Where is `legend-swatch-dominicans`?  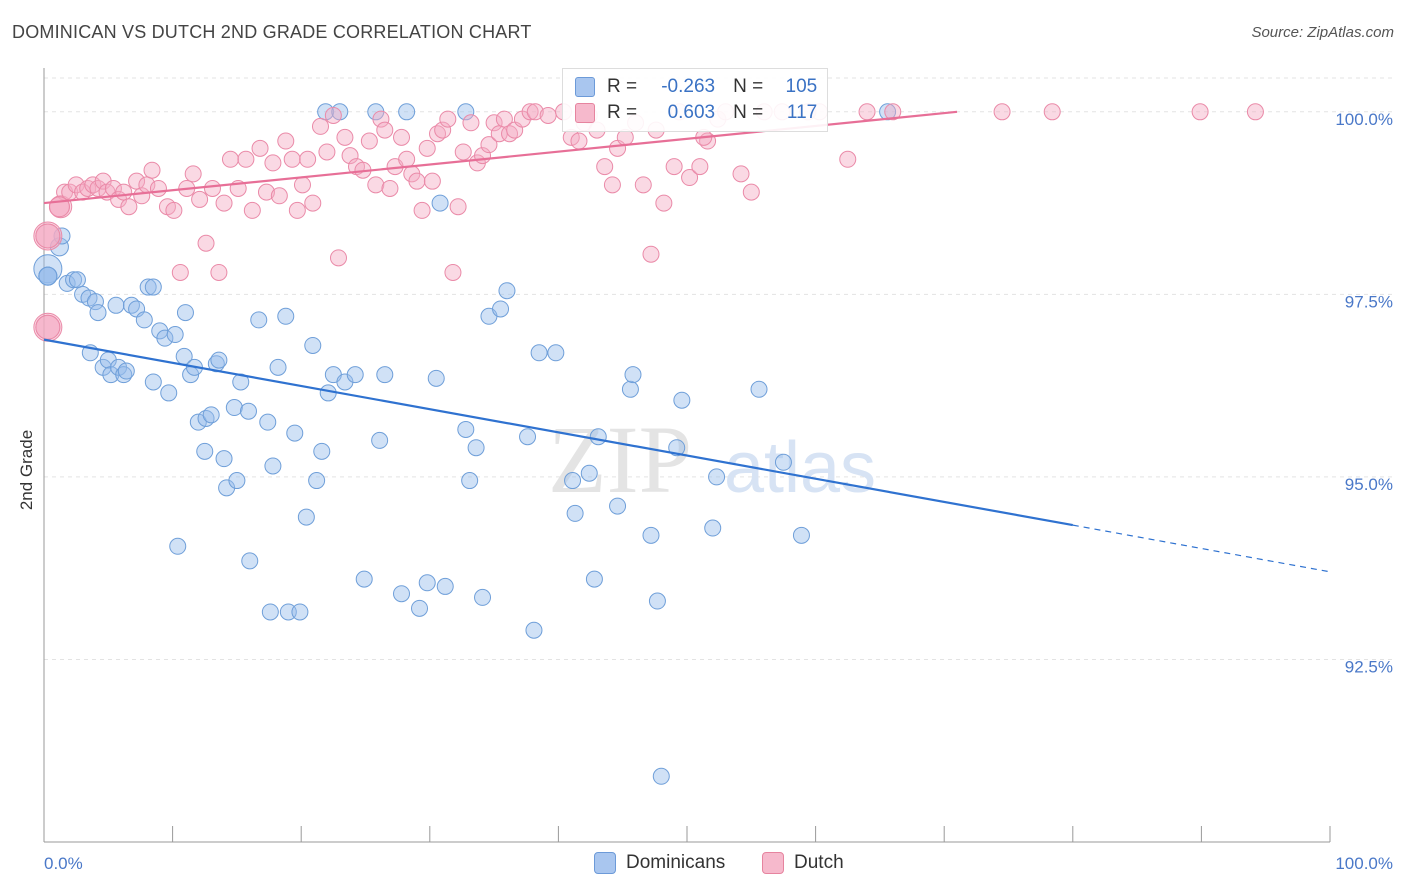
legend-swatch-dominicans is located at coordinates (585, 87).